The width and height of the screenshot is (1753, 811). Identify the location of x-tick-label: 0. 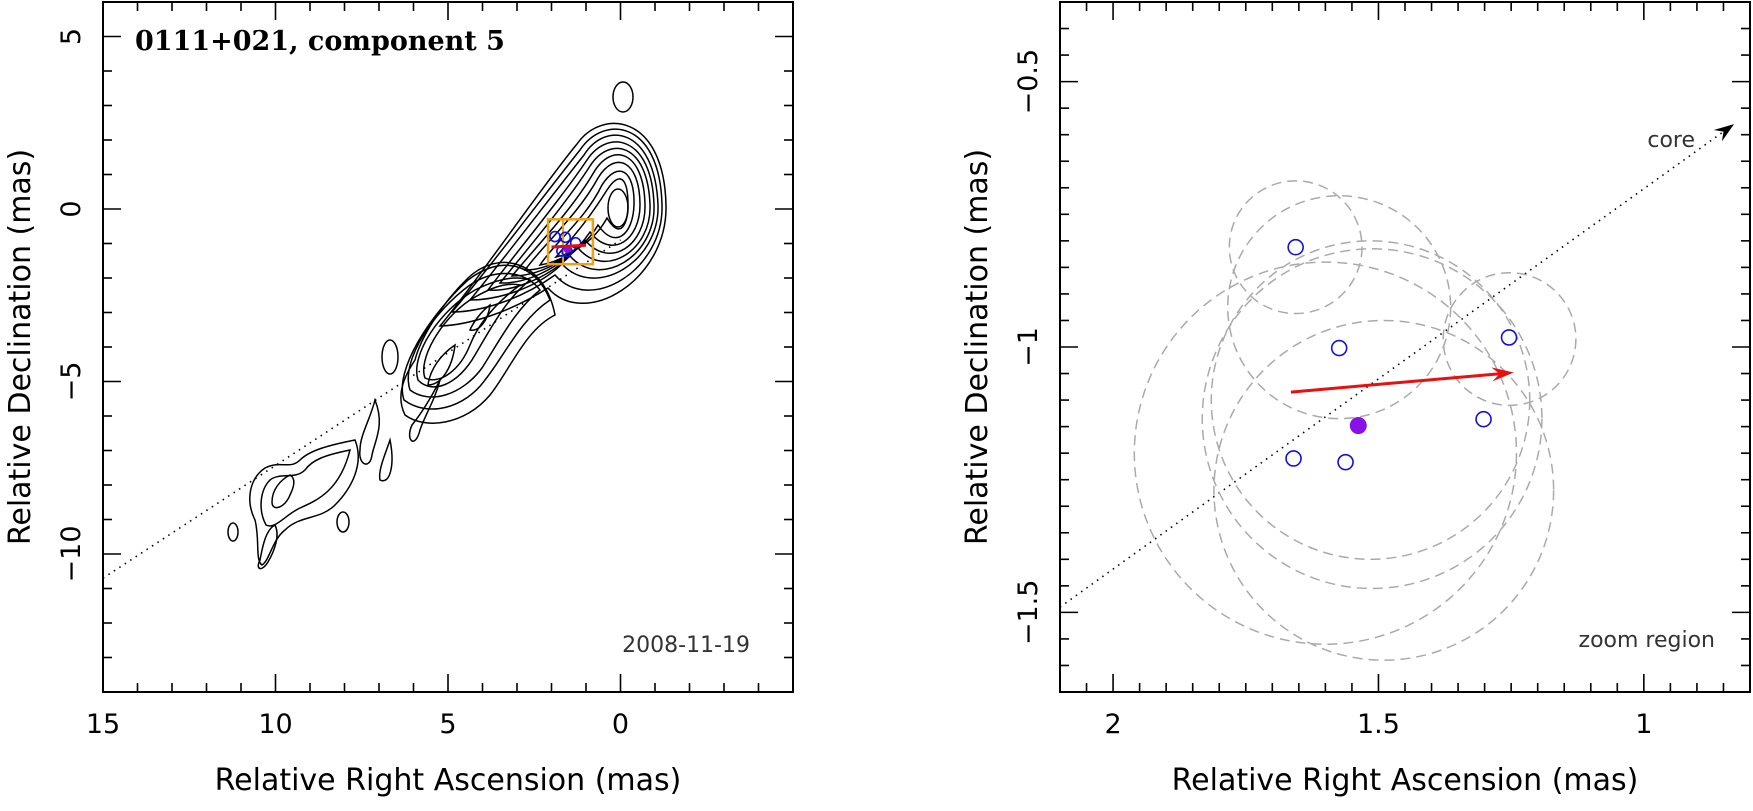
(620, 724).